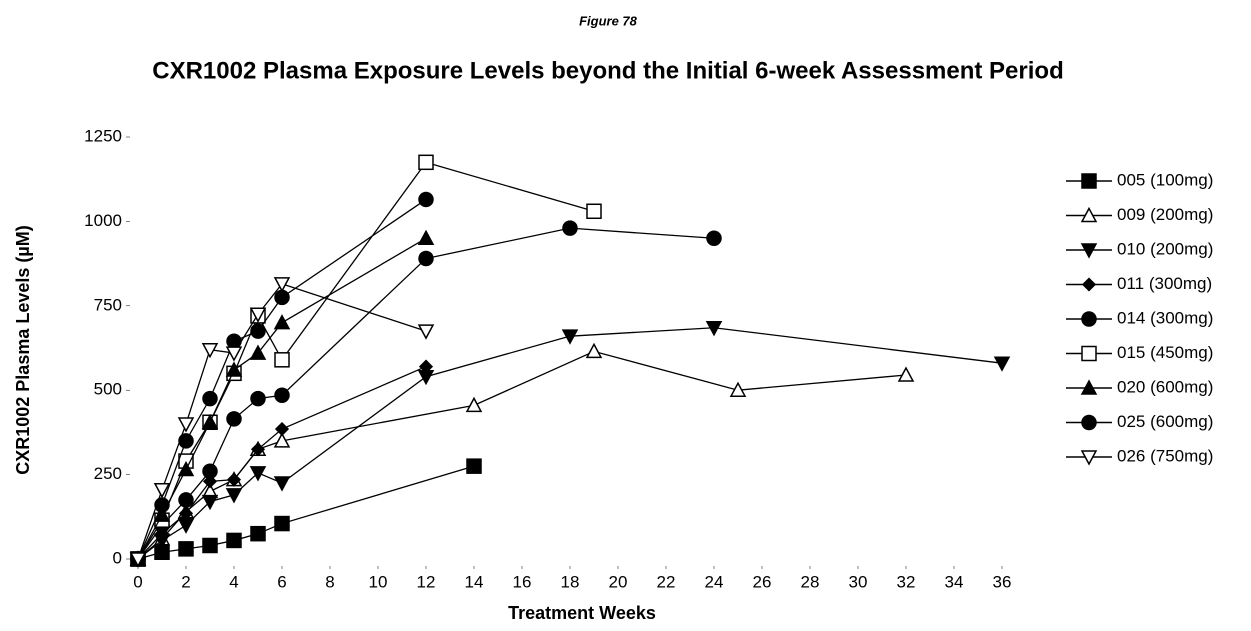 This screenshot has height=631, width=1251. I want to click on legend-label: 011 (300mg), so click(1164, 283).